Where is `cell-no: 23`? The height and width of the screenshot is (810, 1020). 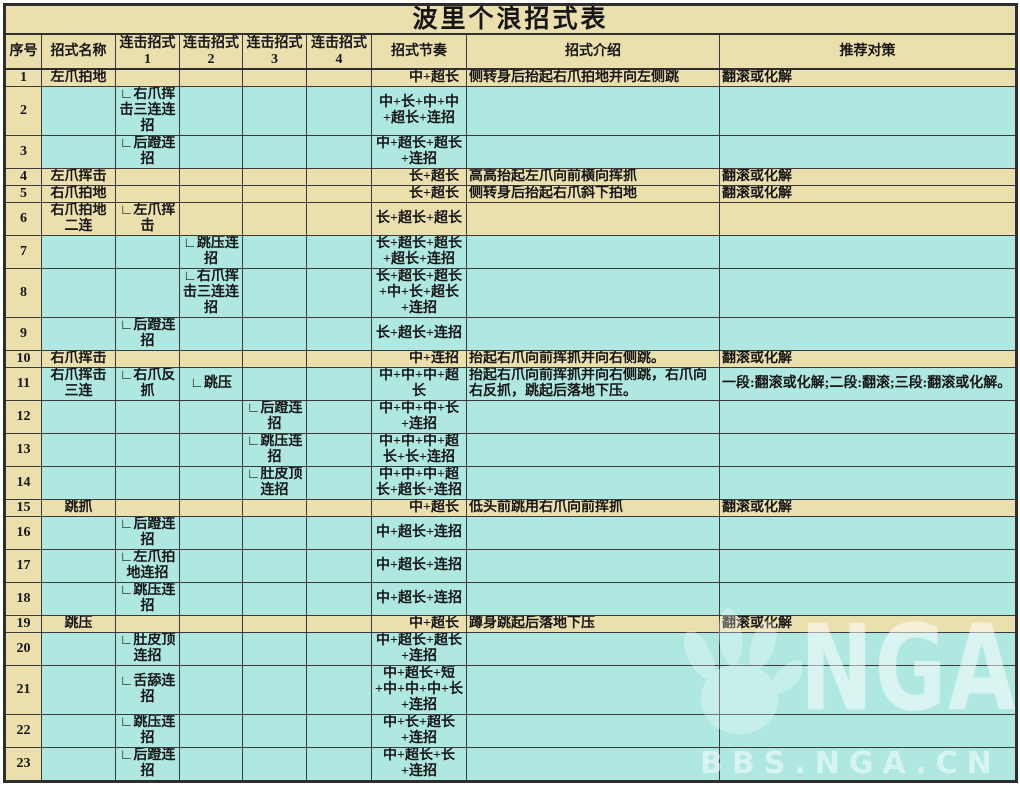 cell-no: 23 is located at coordinates (23, 764).